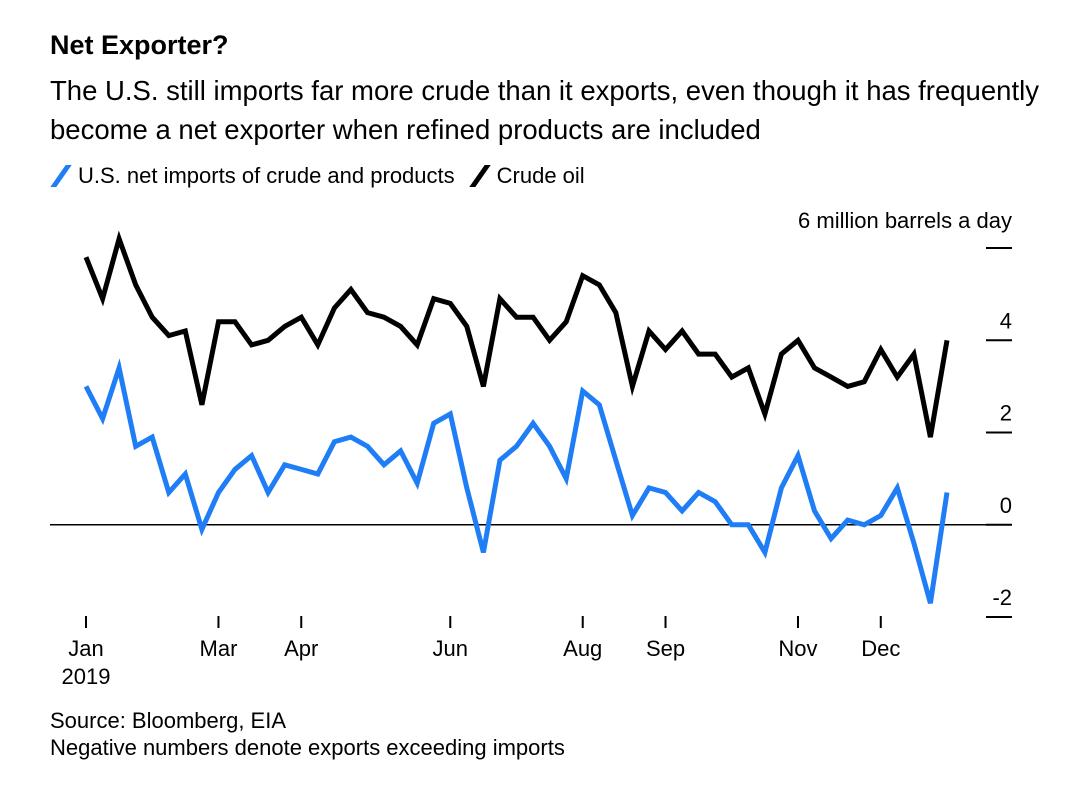  What do you see at coordinates (86, 676) in the screenshot?
I see `x-tick-sublabel: 2019` at bounding box center [86, 676].